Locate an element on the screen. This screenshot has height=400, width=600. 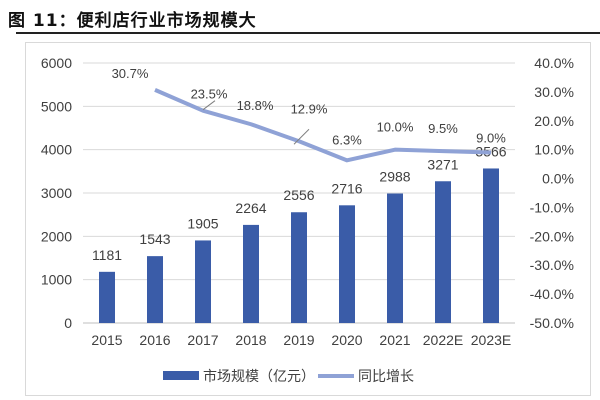
line-label: 30.7% is located at coordinates (130, 73).